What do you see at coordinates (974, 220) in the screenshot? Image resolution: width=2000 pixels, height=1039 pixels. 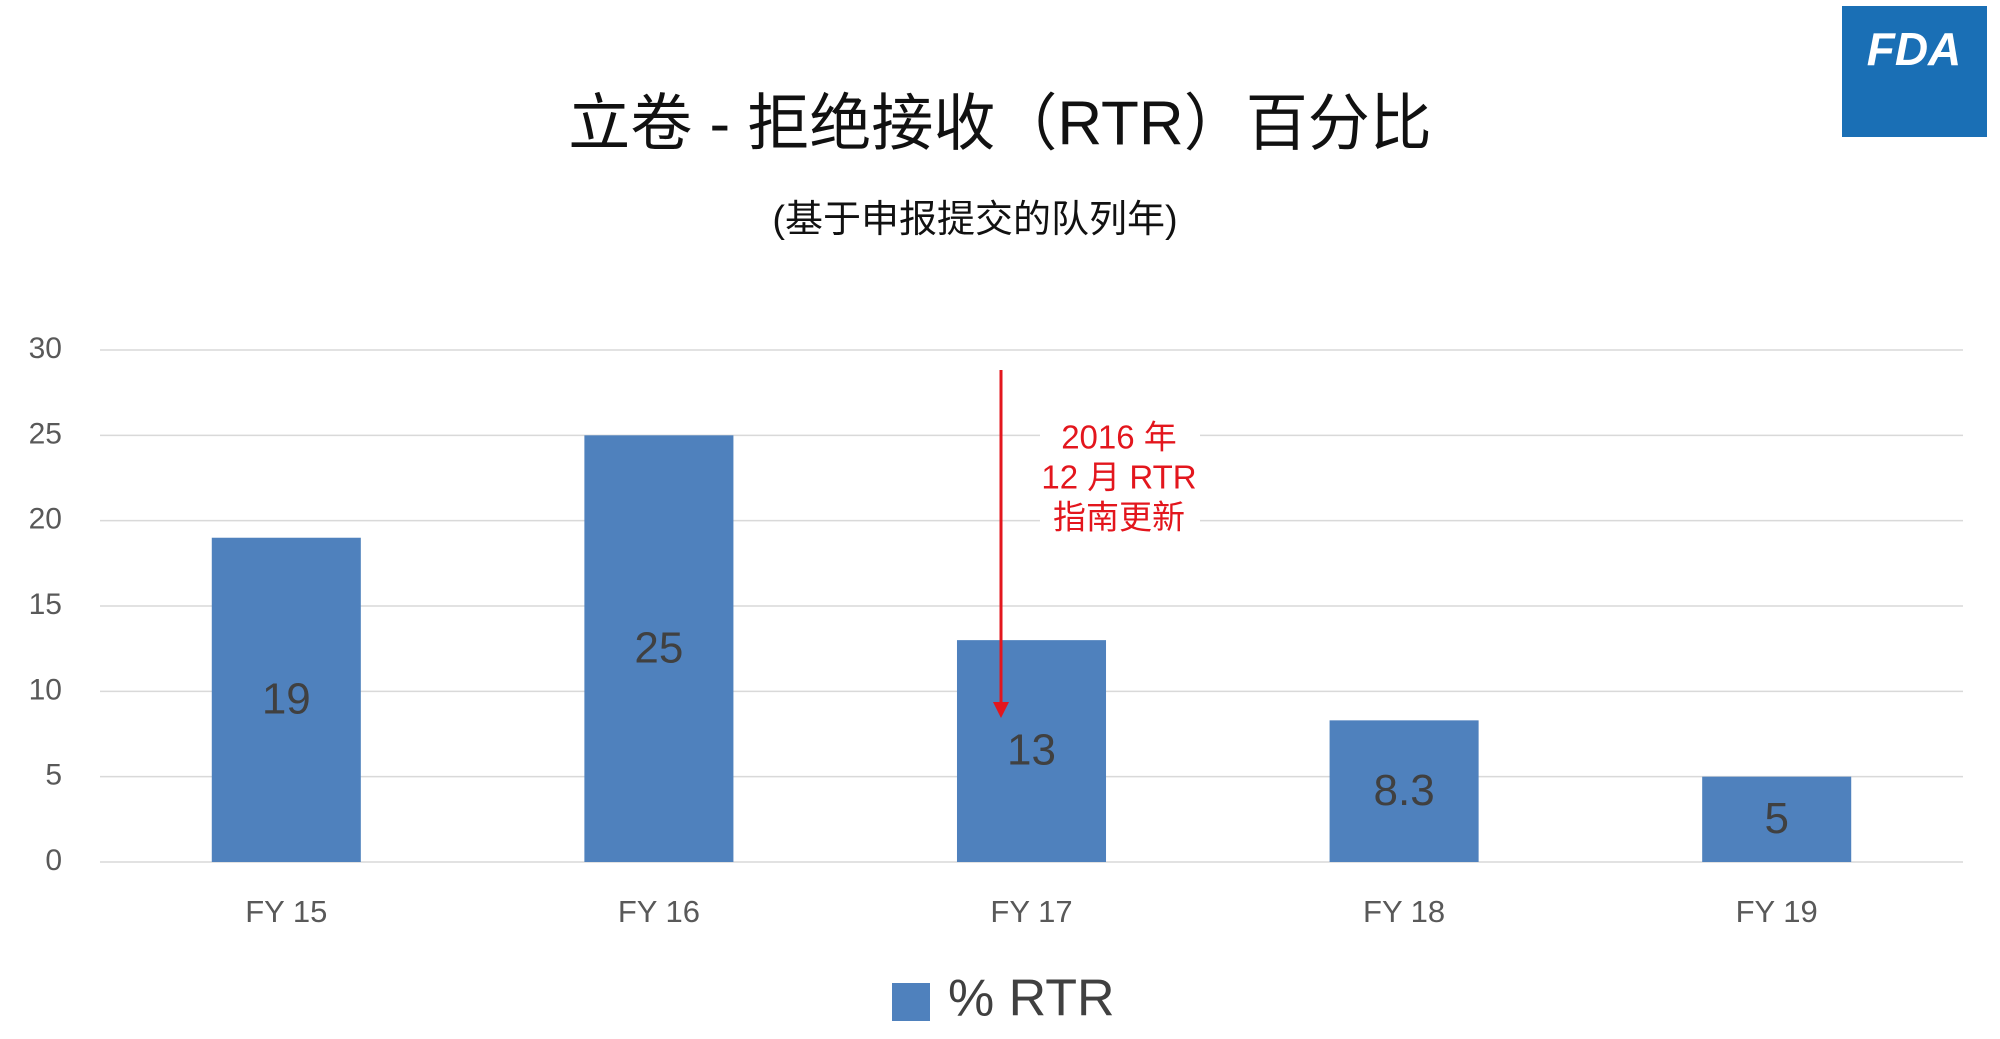 I see `chart-subtitle: (基于申报提交的队列年)` at bounding box center [974, 220].